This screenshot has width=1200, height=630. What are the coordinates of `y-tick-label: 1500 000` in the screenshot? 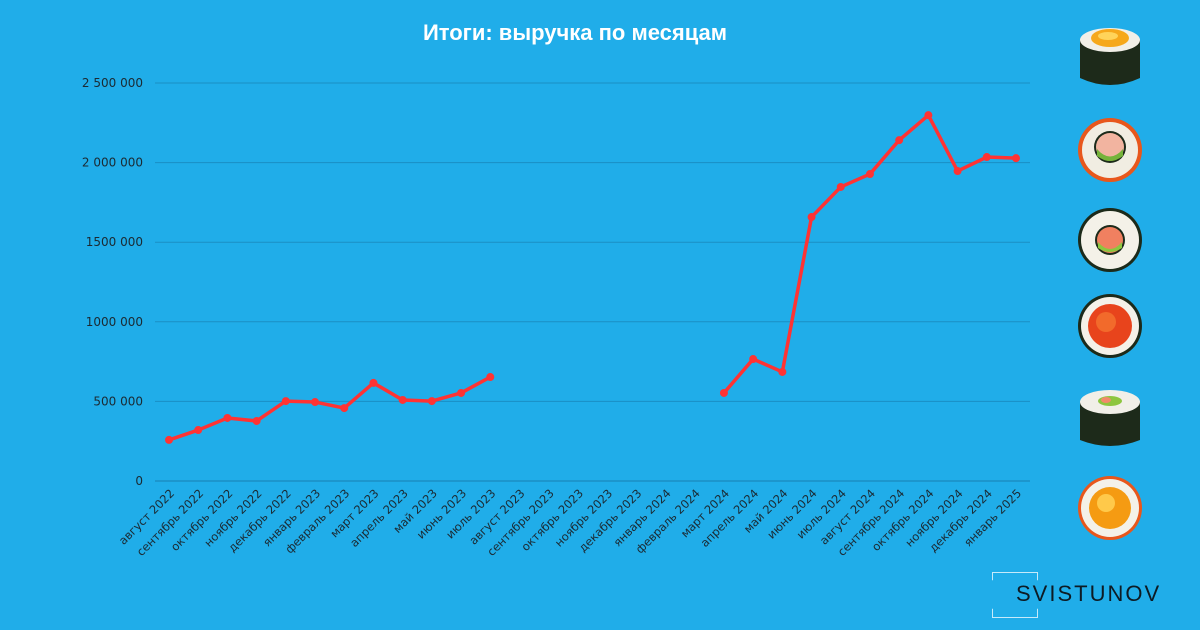 It's located at (114, 242).